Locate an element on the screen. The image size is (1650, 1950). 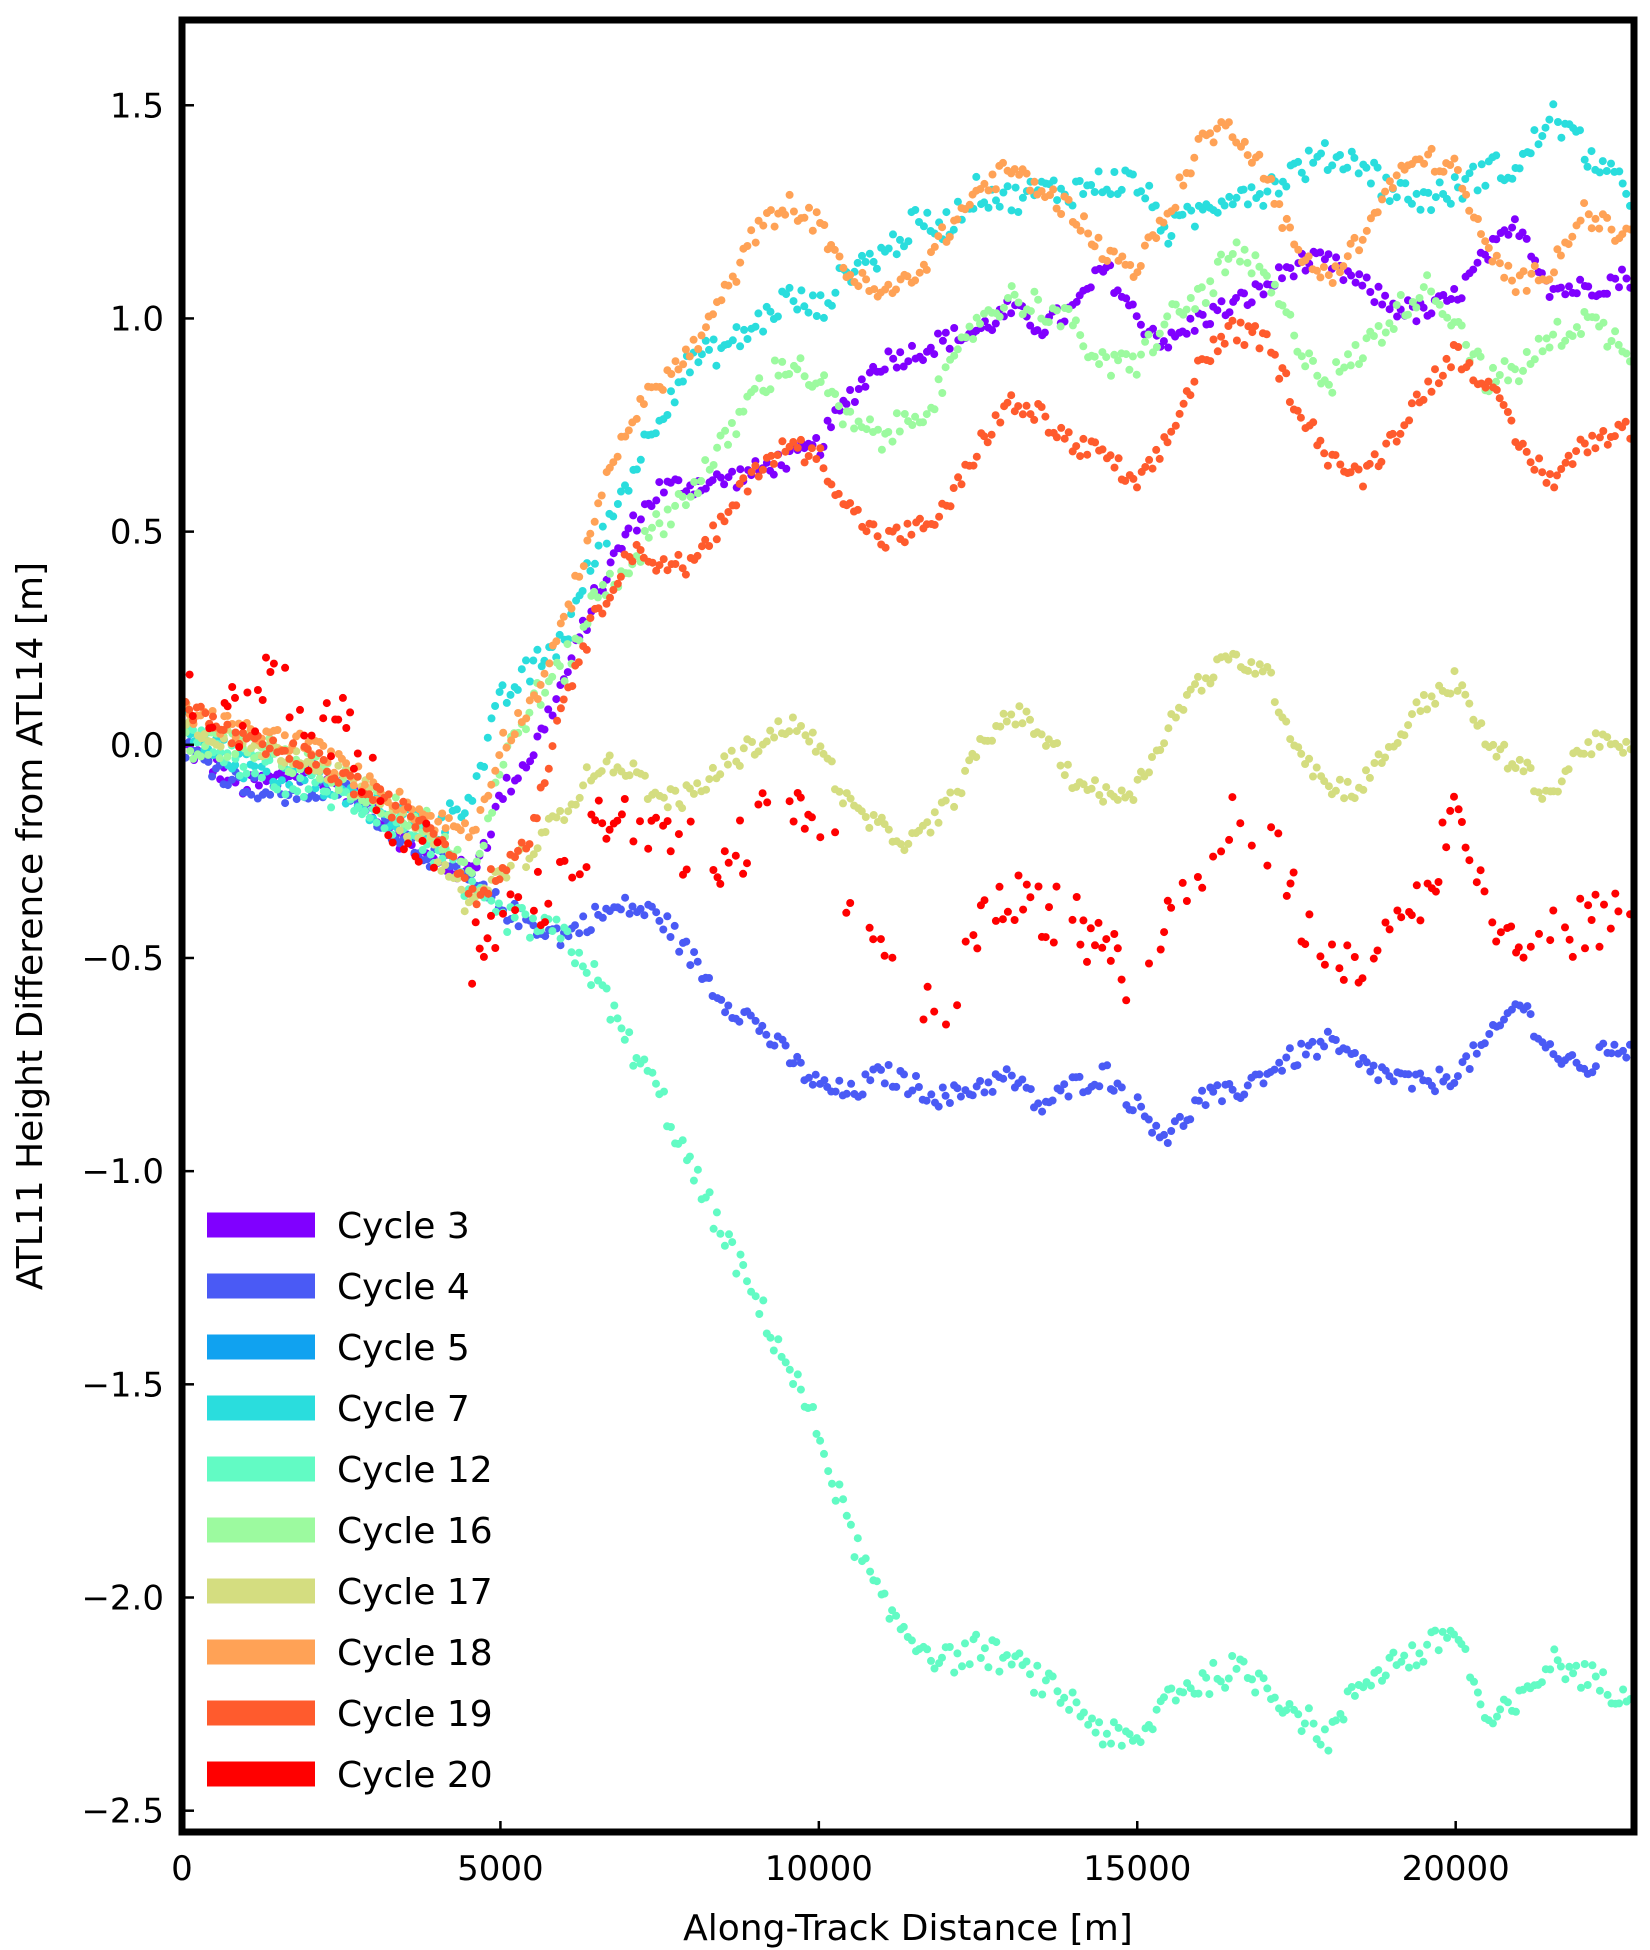
legend-label: Cycle 20 is located at coordinates (415, 1775).